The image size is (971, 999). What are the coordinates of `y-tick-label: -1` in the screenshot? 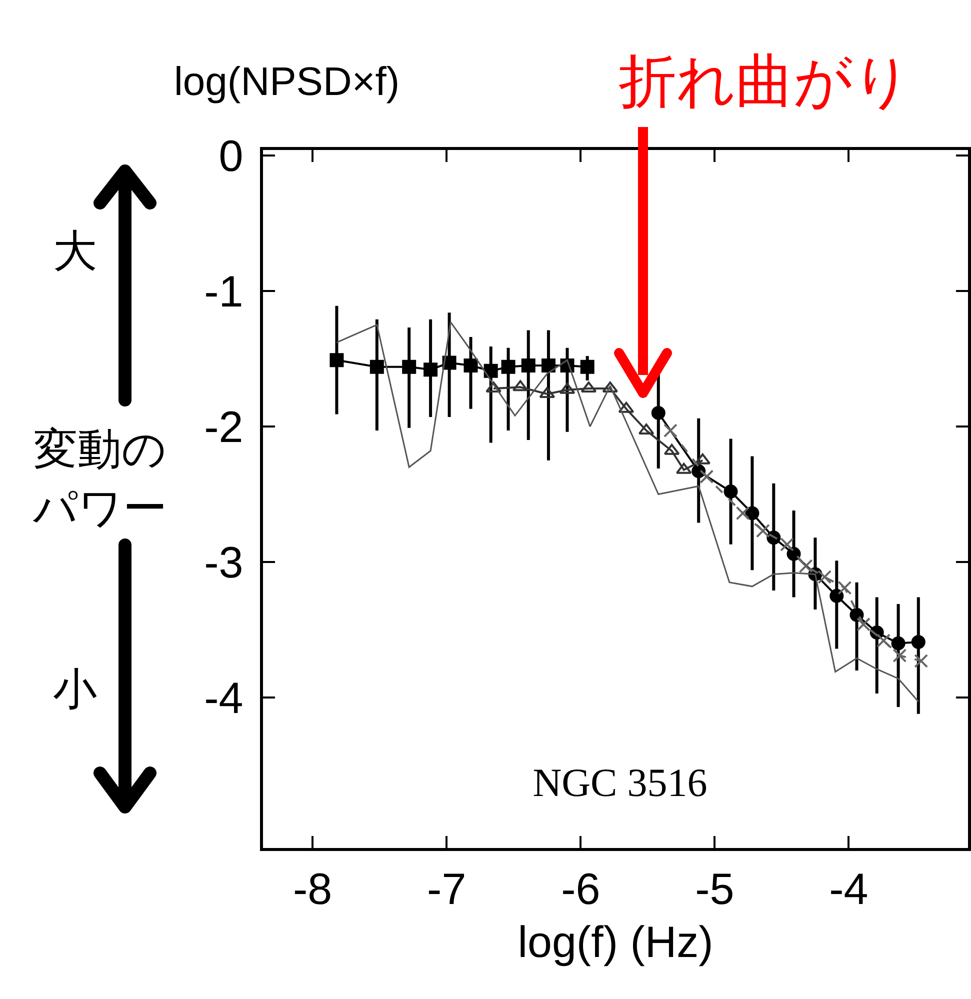 It's located at (224, 291).